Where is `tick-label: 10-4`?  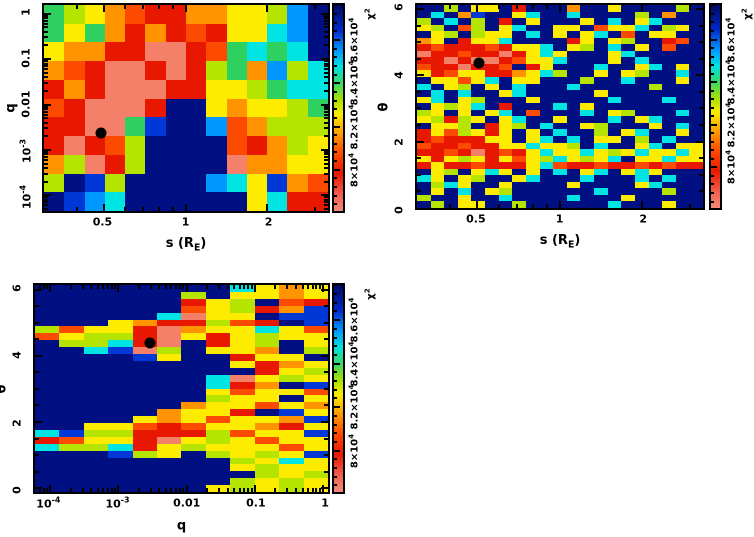
tick-label: 10-4 is located at coordinates (26, 197).